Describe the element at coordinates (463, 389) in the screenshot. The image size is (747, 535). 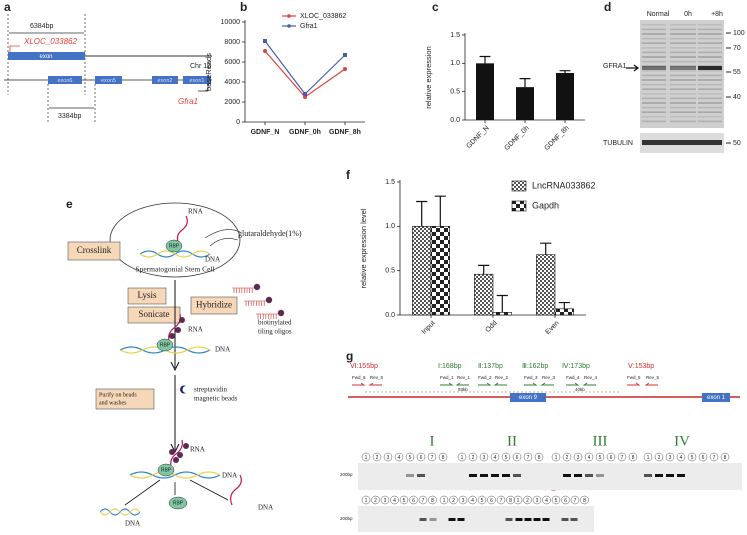
I see `distance-label: 93kb` at that location.